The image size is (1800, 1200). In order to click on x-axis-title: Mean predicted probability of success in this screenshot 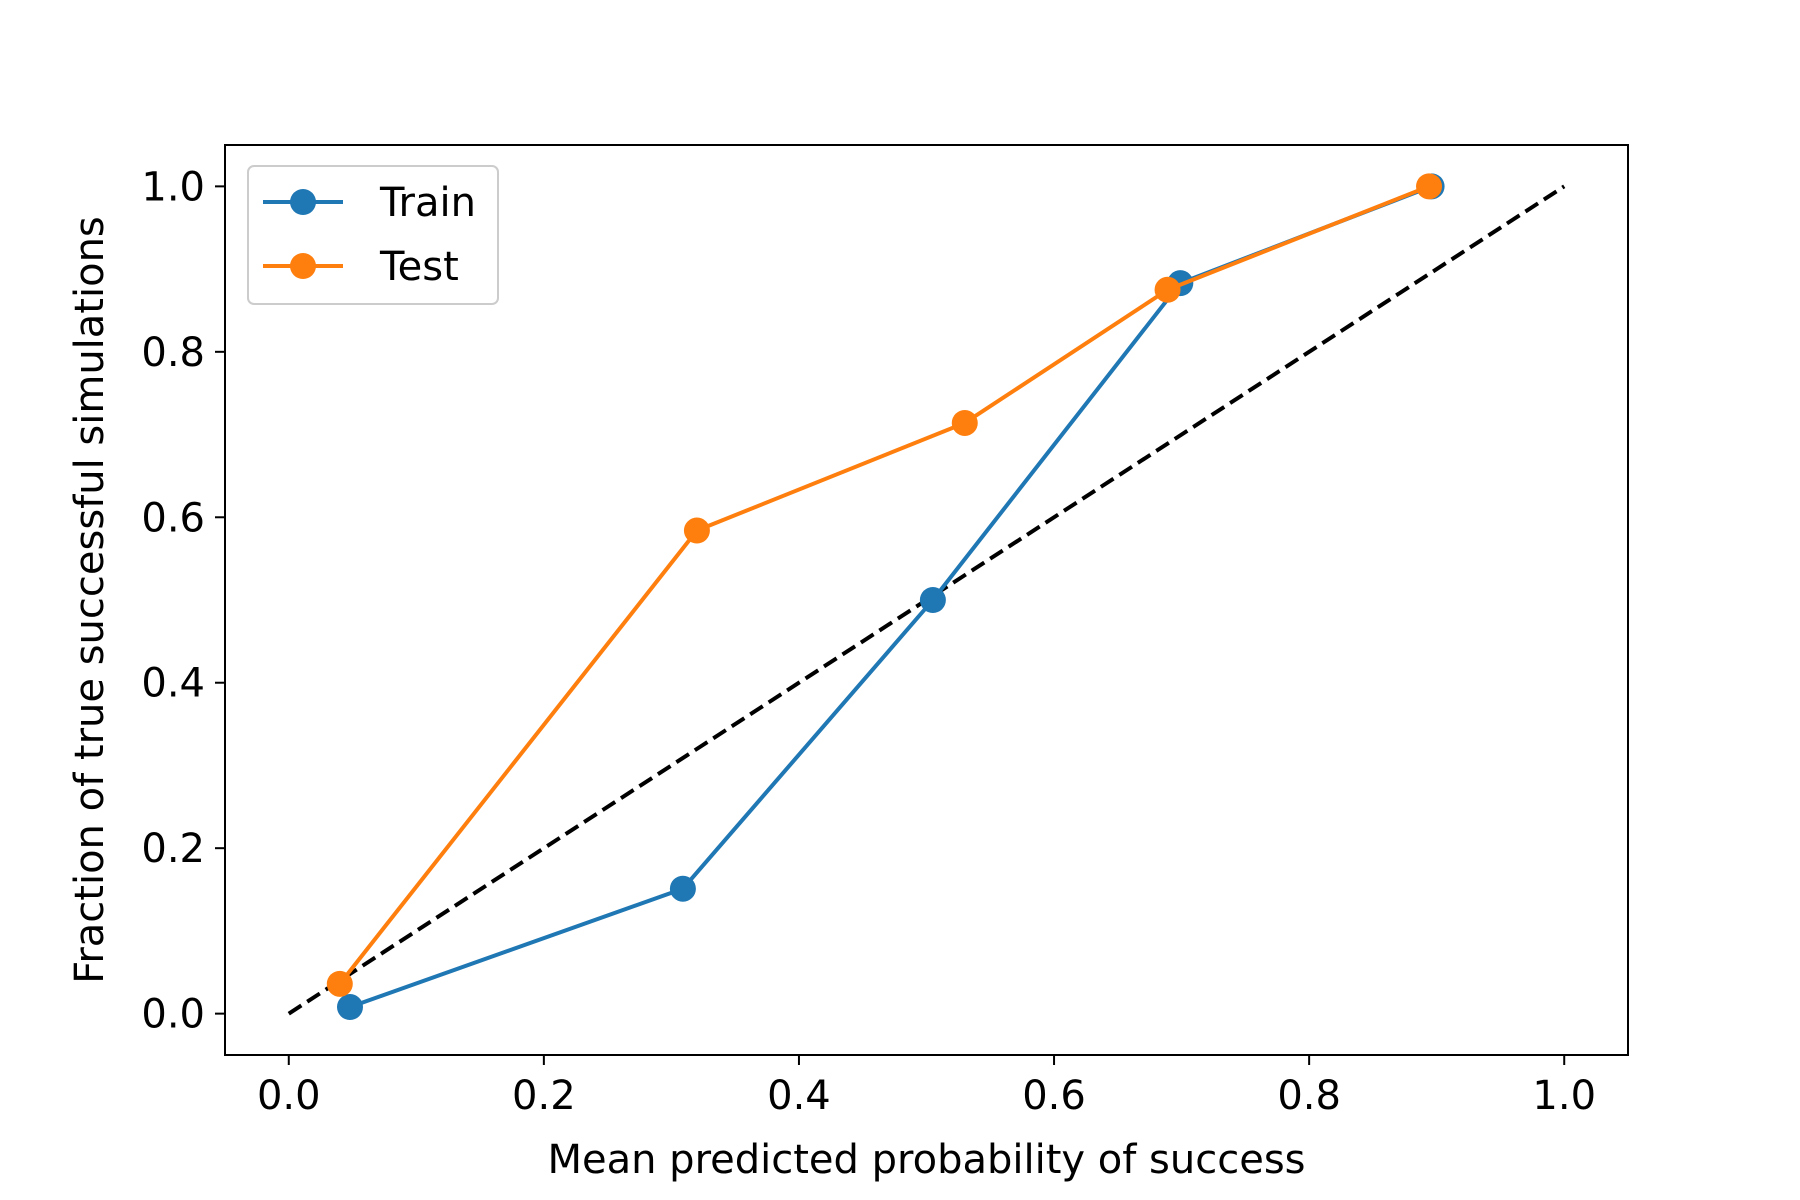, I will do `click(926, 1160)`.